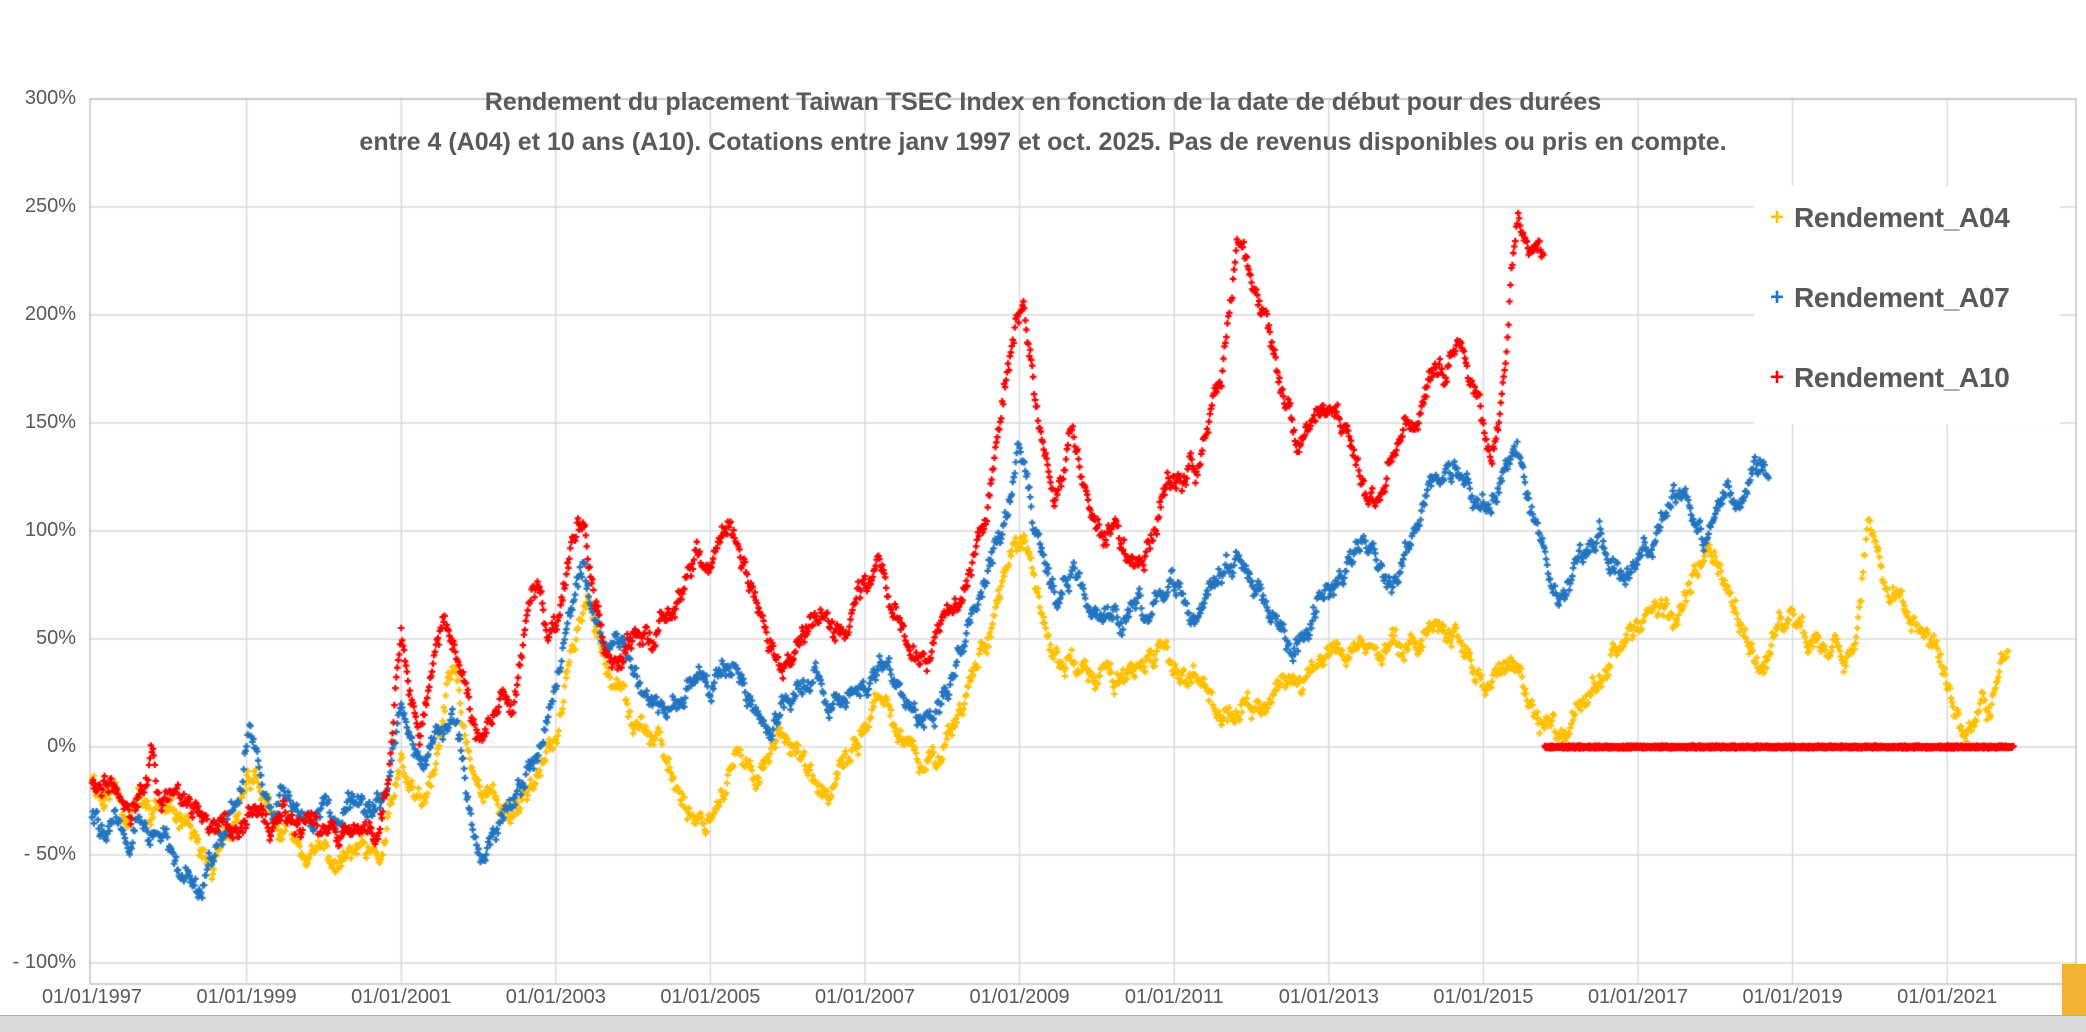 This screenshot has width=2086, height=1032. Describe the element at coordinates (44, 962) in the screenshot. I see `y-axis-tick-label: - 100%` at that location.